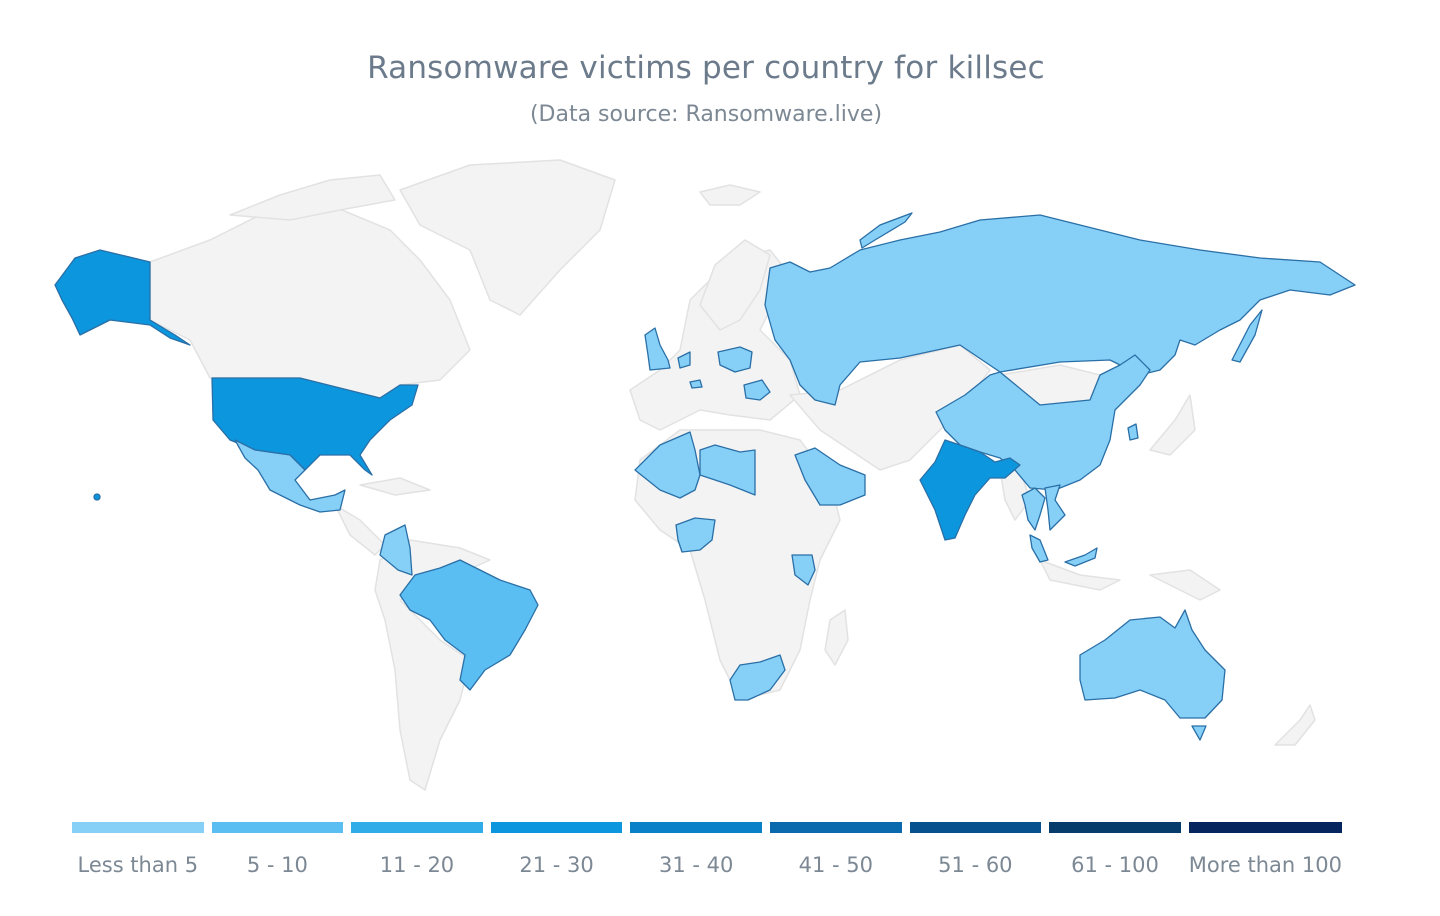  Describe the element at coordinates (138, 849) in the screenshot. I see `legend-item-less-than-5: Less than 5` at that location.